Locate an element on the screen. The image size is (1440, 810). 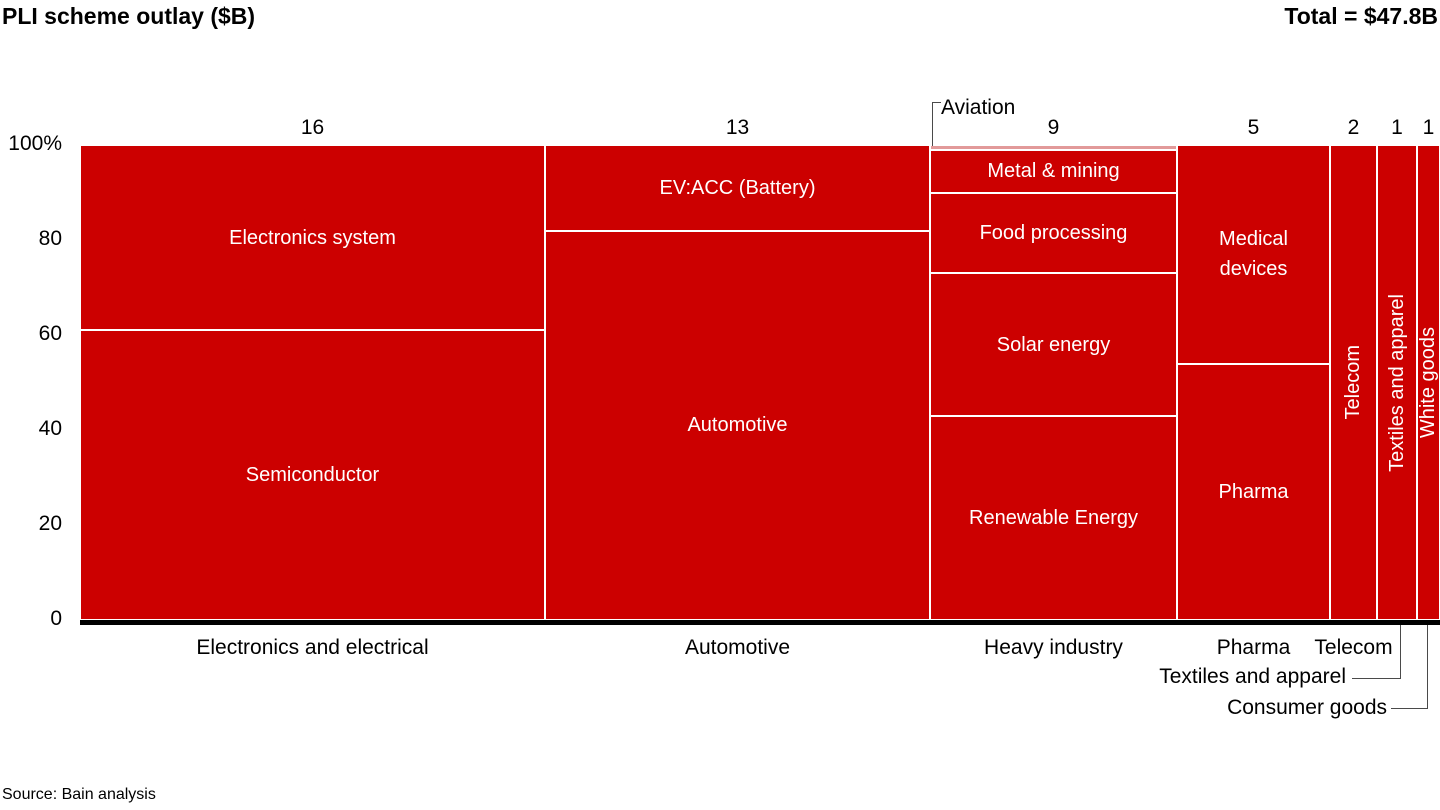
segment-label-medical-devices: Medical devices is located at coordinates (1253, 254).